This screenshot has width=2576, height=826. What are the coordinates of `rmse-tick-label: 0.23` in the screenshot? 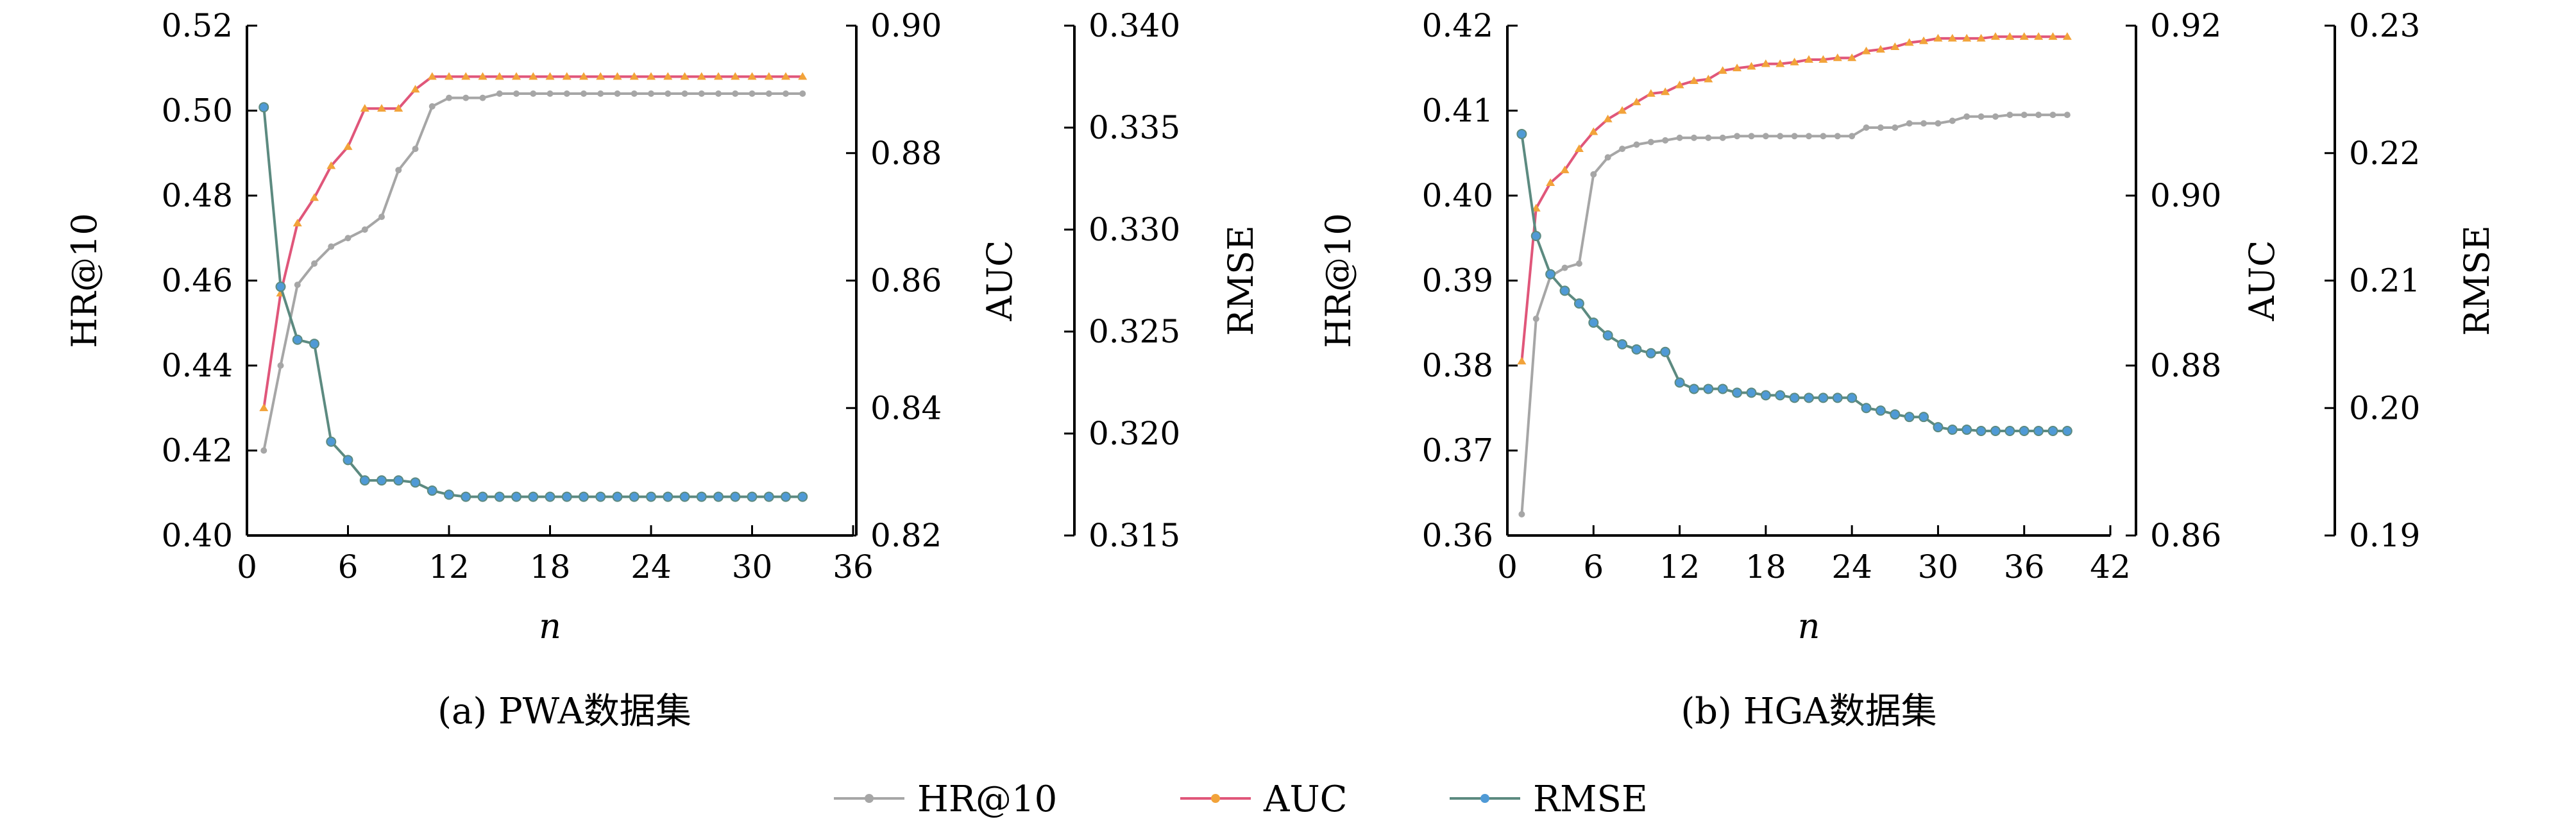 It's located at (2384, 25).